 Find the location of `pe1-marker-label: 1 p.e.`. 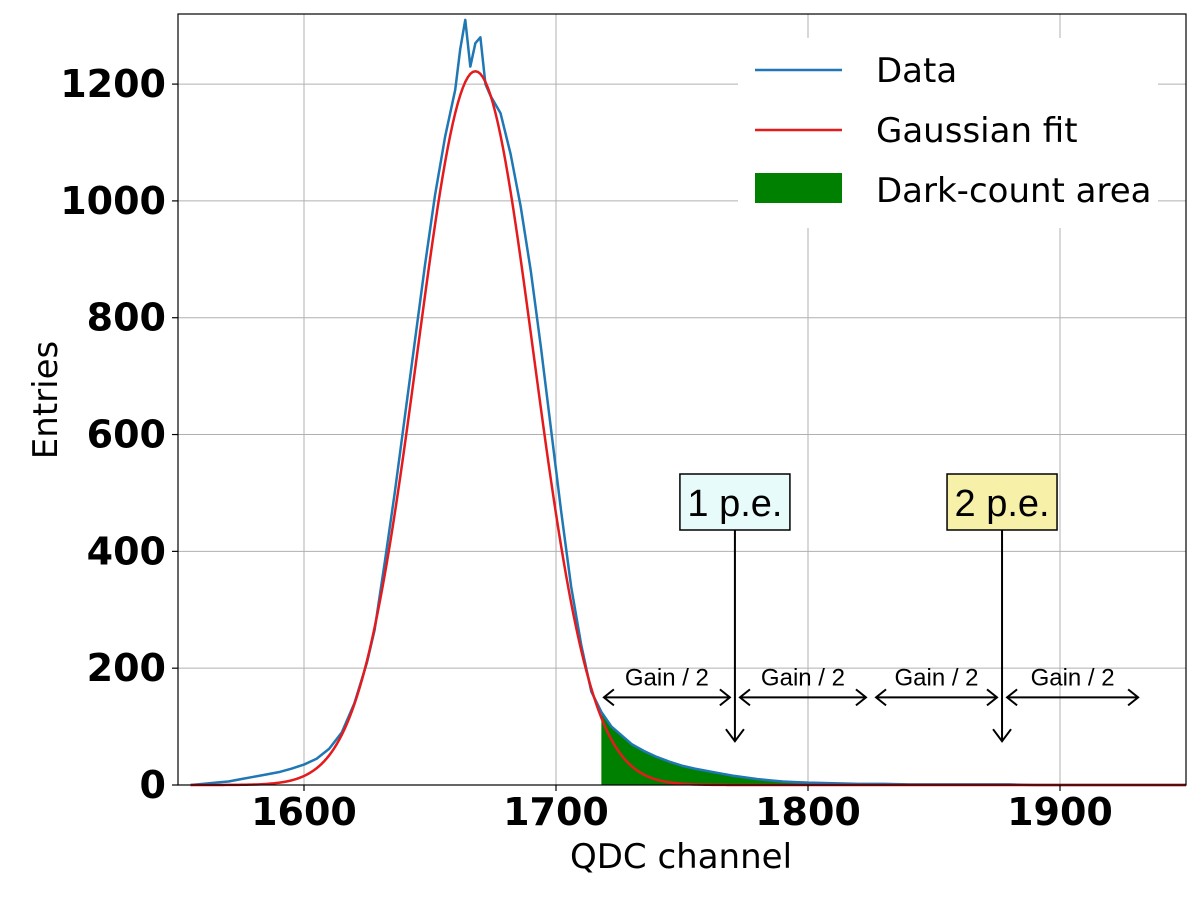

pe1-marker-label: 1 p.e. is located at coordinates (734, 504).